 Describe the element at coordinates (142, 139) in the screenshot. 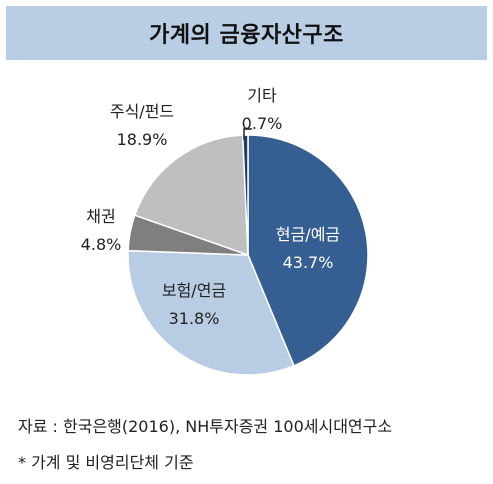

I see `slice-value-4: 18.9%` at that location.